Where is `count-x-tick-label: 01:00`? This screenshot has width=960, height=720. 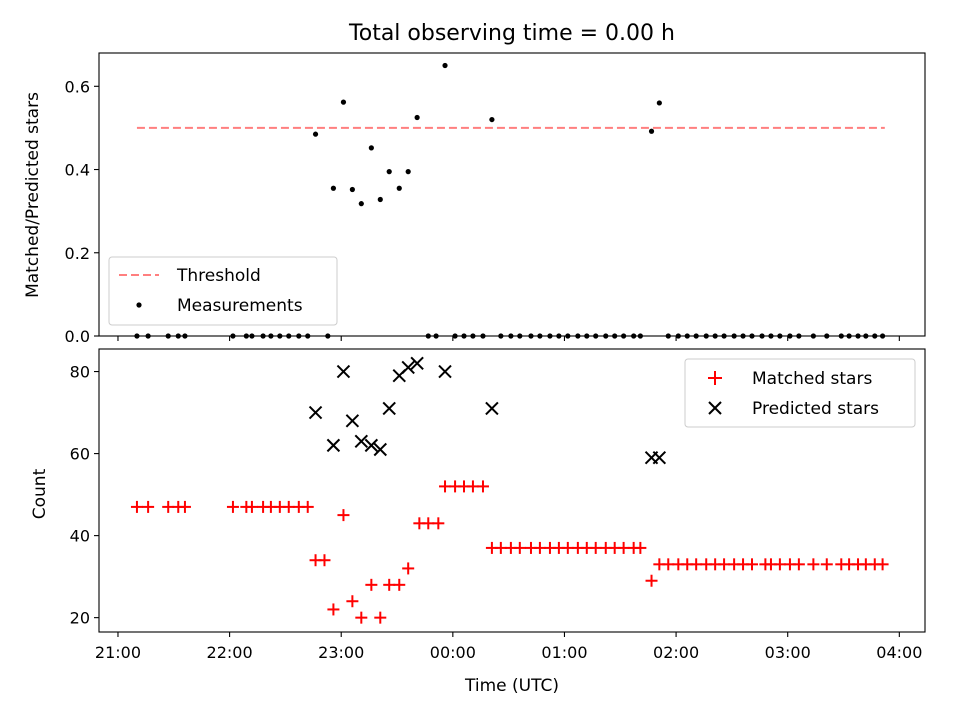 count-x-tick-label: 01:00 is located at coordinates (564, 652).